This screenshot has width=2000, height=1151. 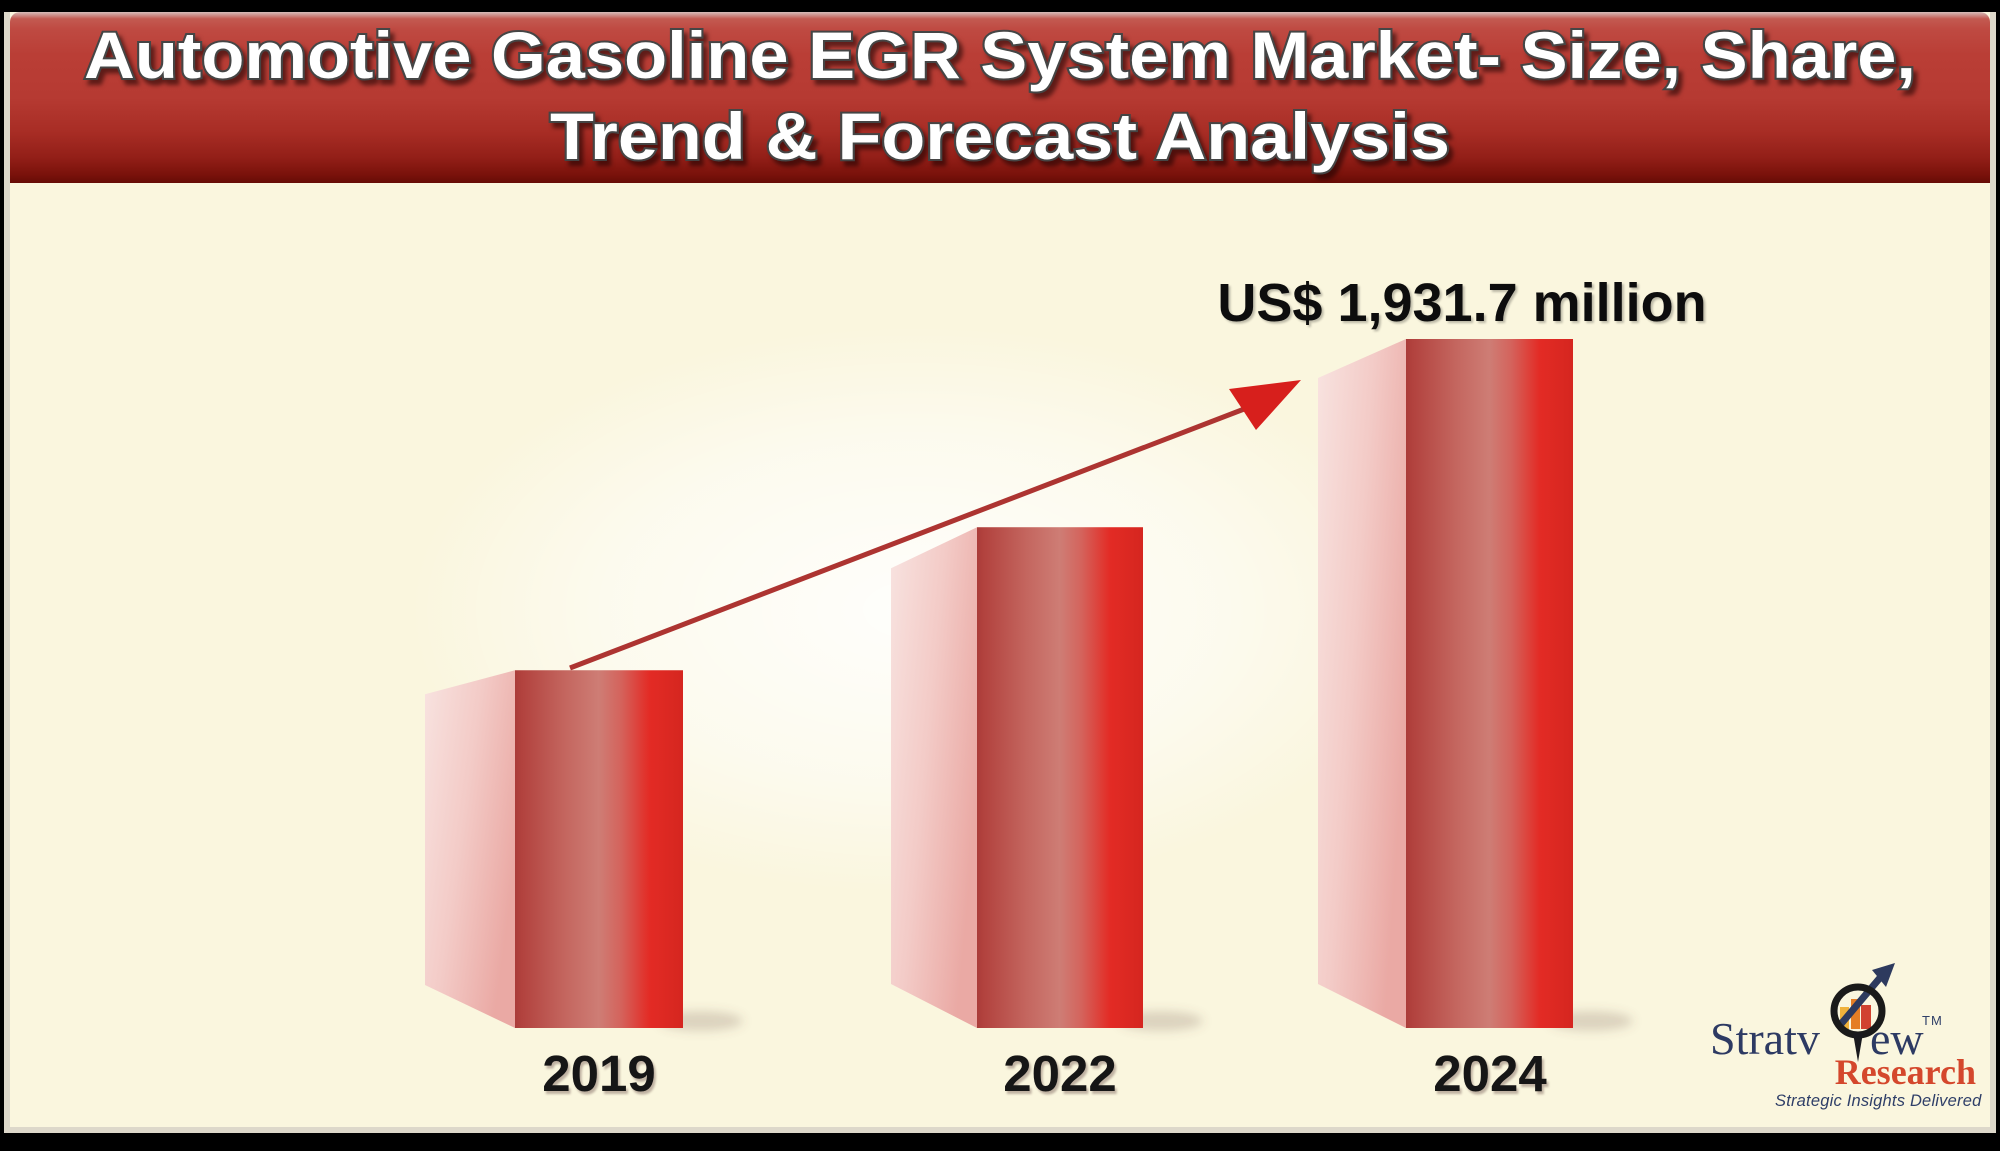 I want to click on logo-bar-red, so click(x=1866, y=1017).